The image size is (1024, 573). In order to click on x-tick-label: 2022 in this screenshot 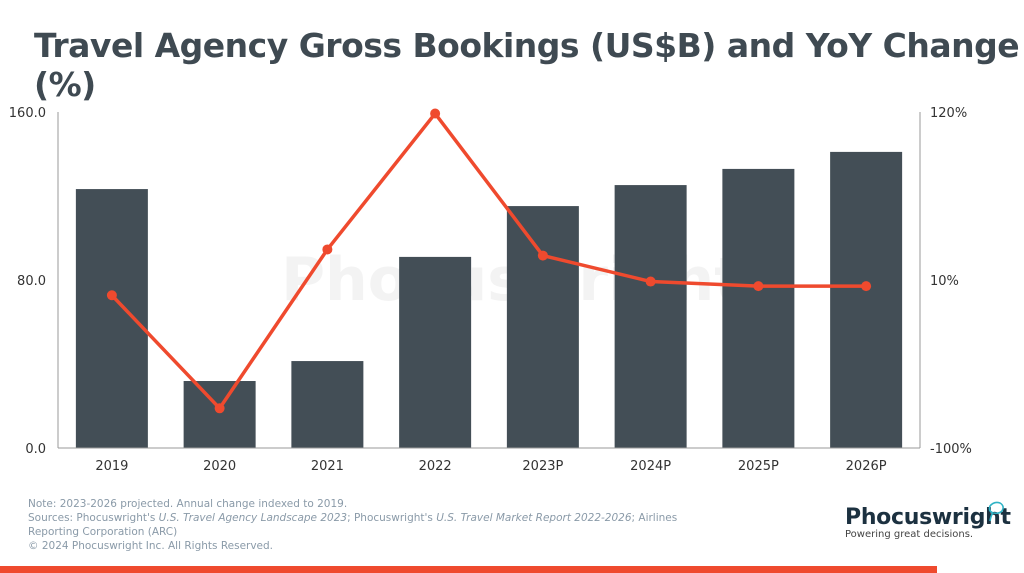, I will do `click(435, 466)`.